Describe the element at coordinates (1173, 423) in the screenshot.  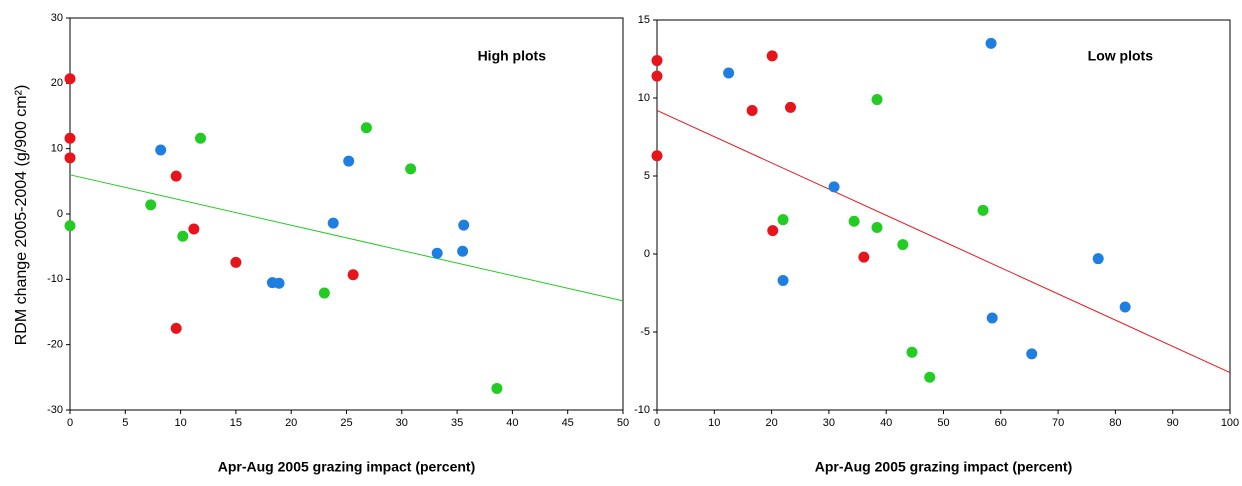
I see `x-tick-label: 90` at that location.